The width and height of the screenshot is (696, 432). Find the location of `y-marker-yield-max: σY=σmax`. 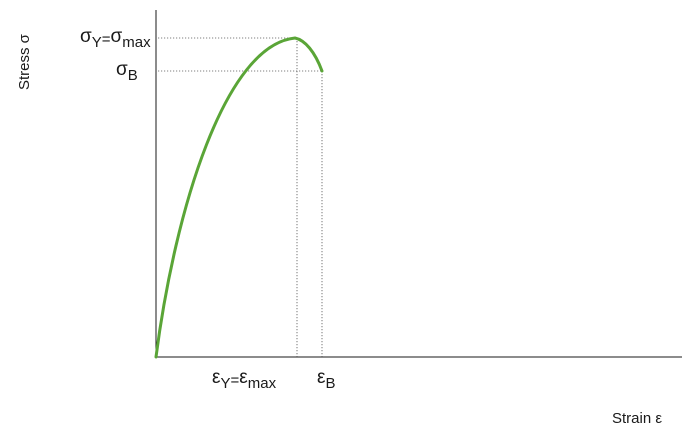

y-marker-yield-max: σY=σmax is located at coordinates (115, 38).